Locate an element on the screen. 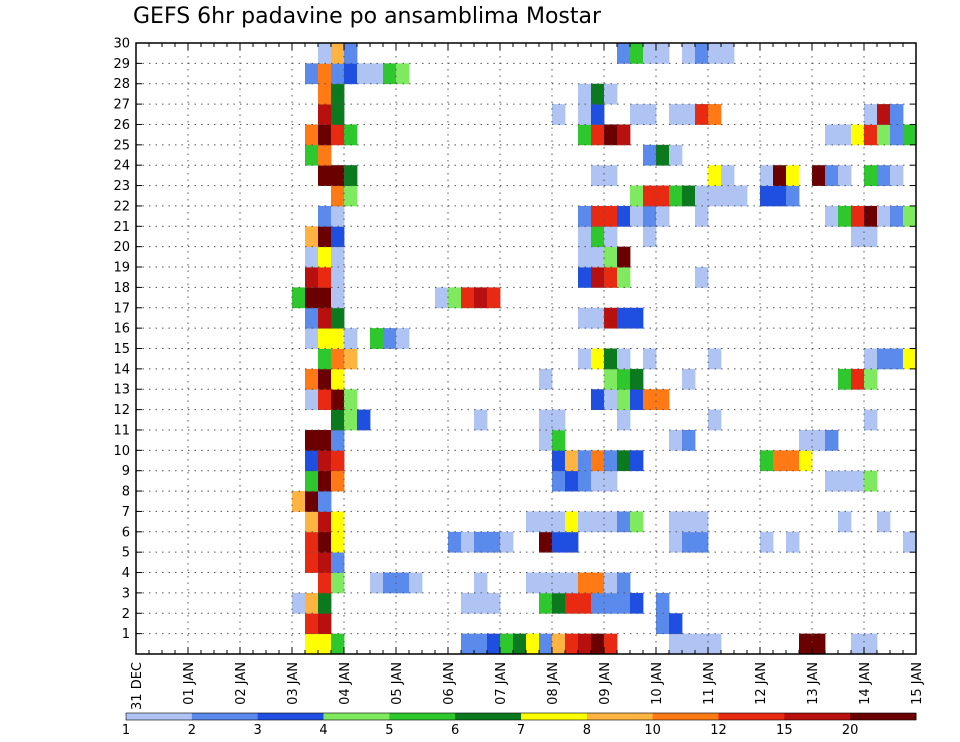  y-tick-label: 26 is located at coordinates (121, 125).